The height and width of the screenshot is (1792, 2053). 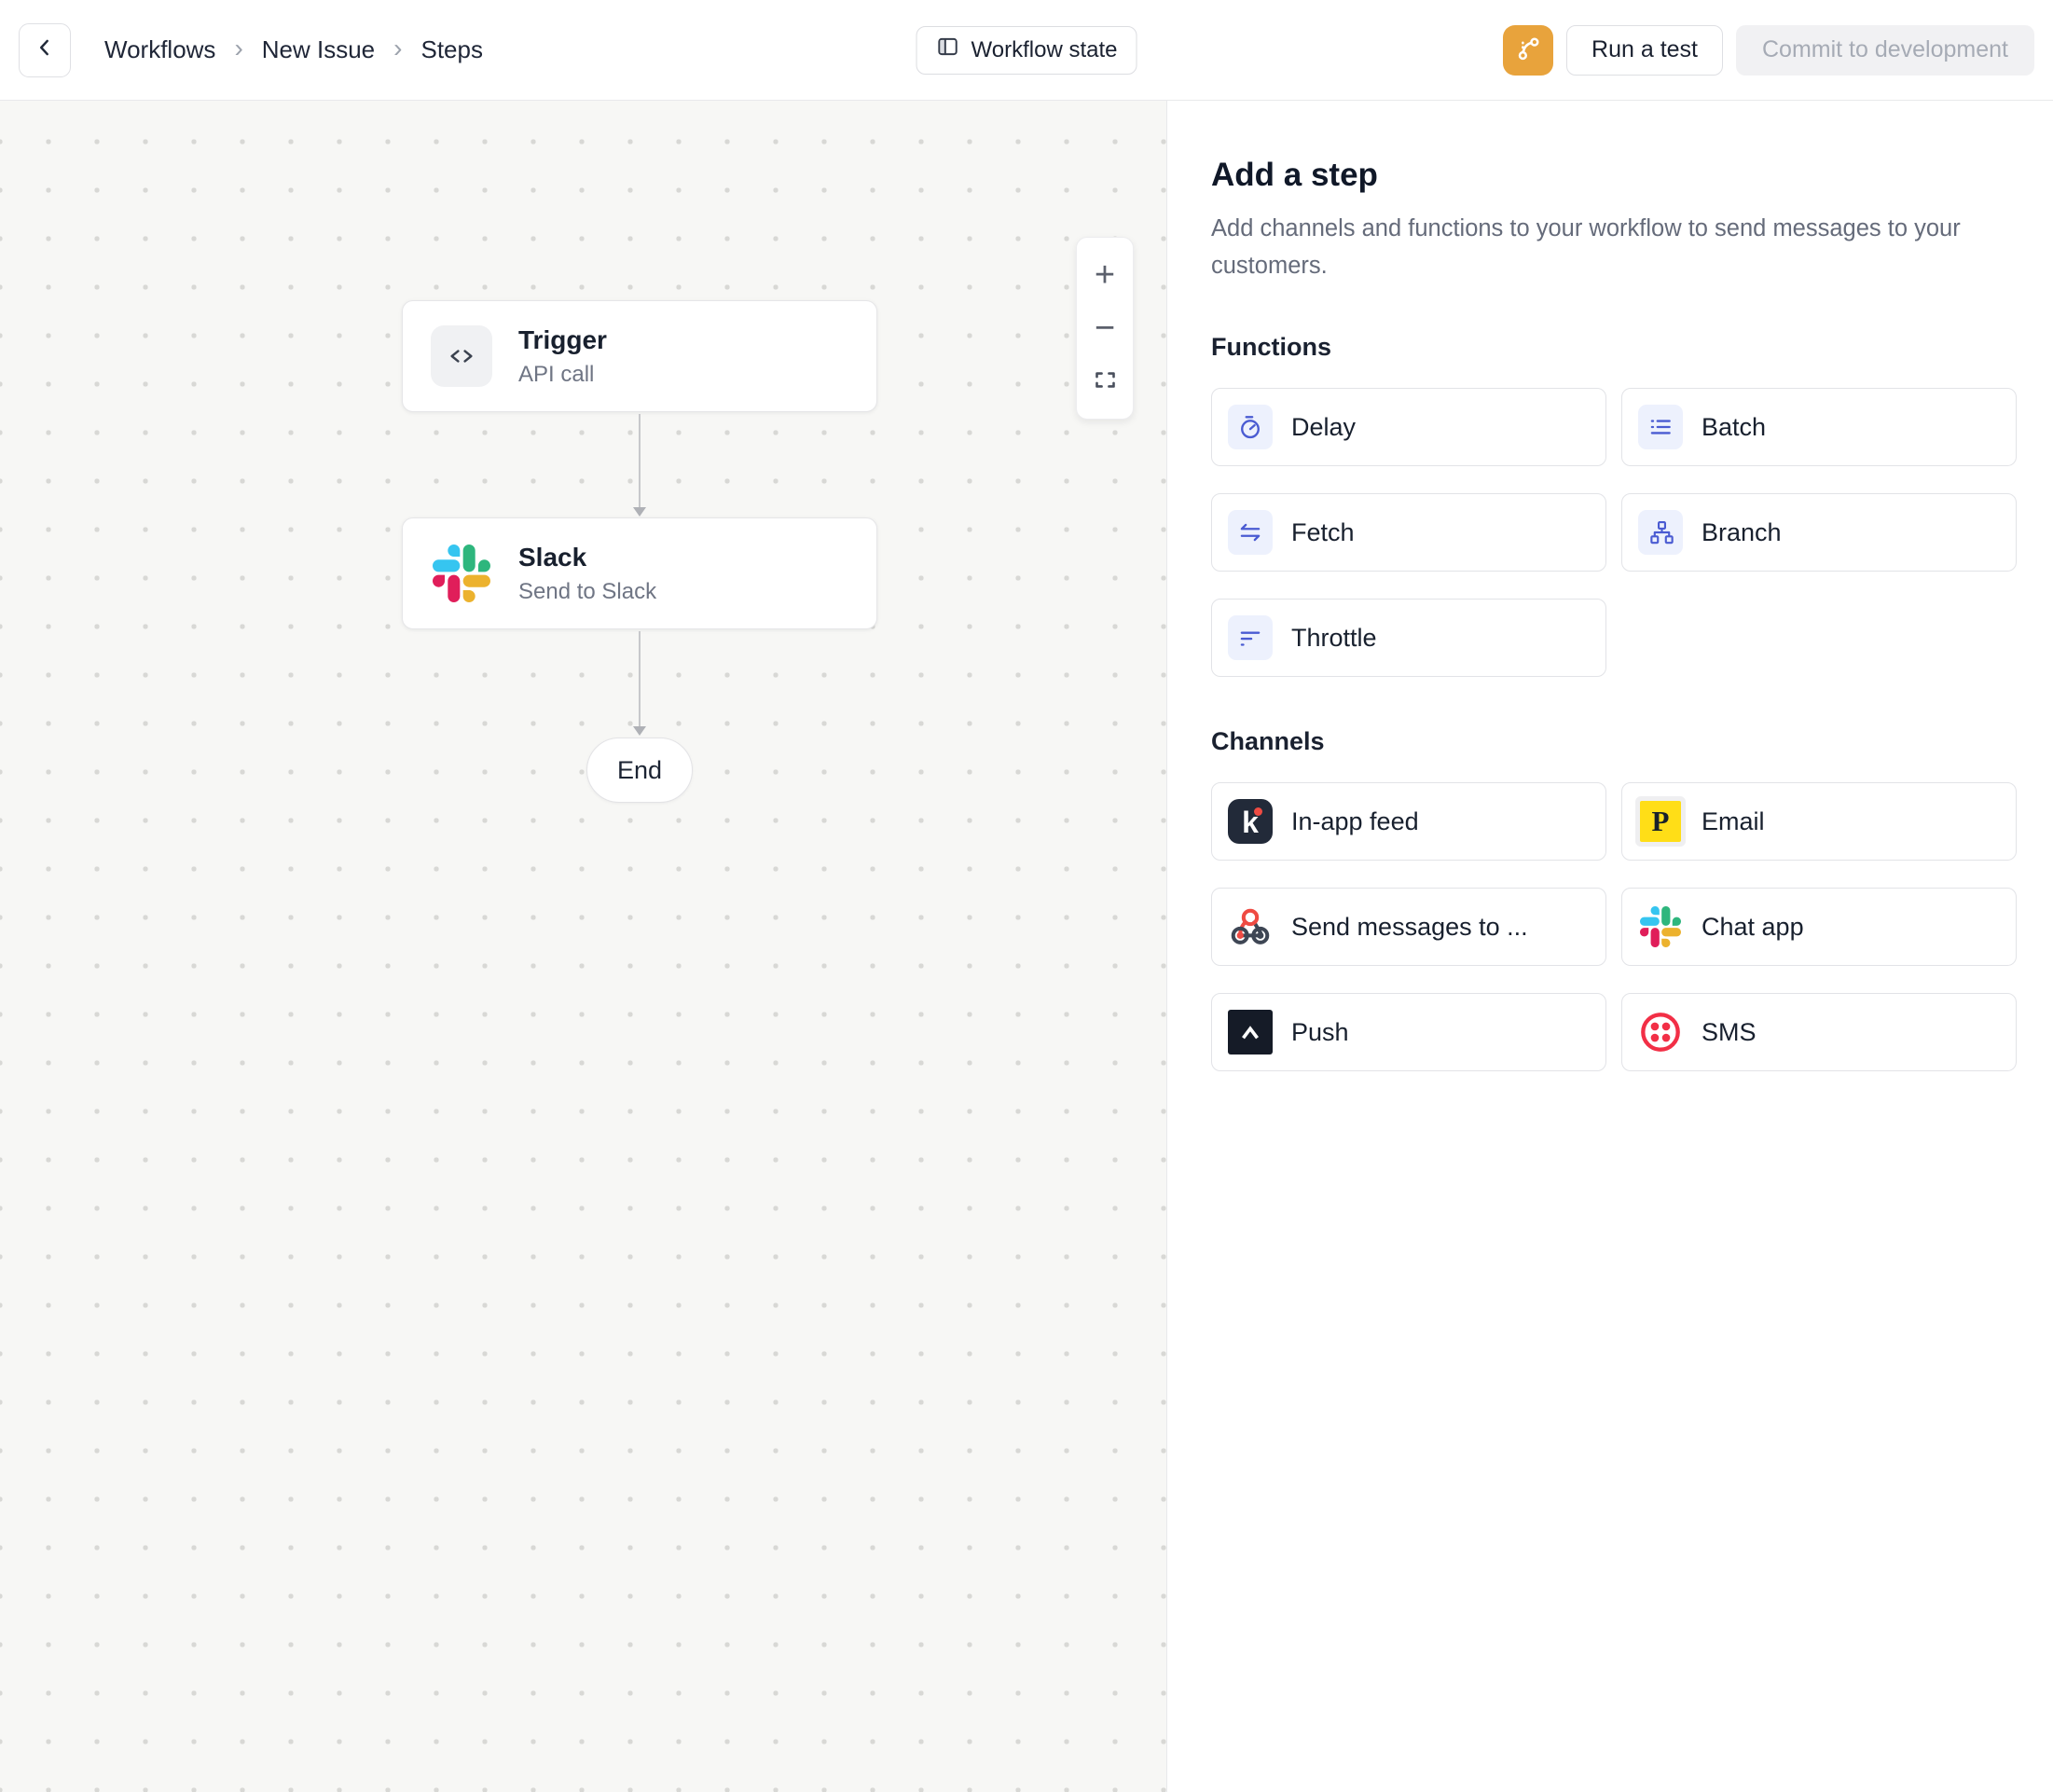 What do you see at coordinates (562, 356) in the screenshot?
I see `trigger-node-text: Trigger API call` at bounding box center [562, 356].